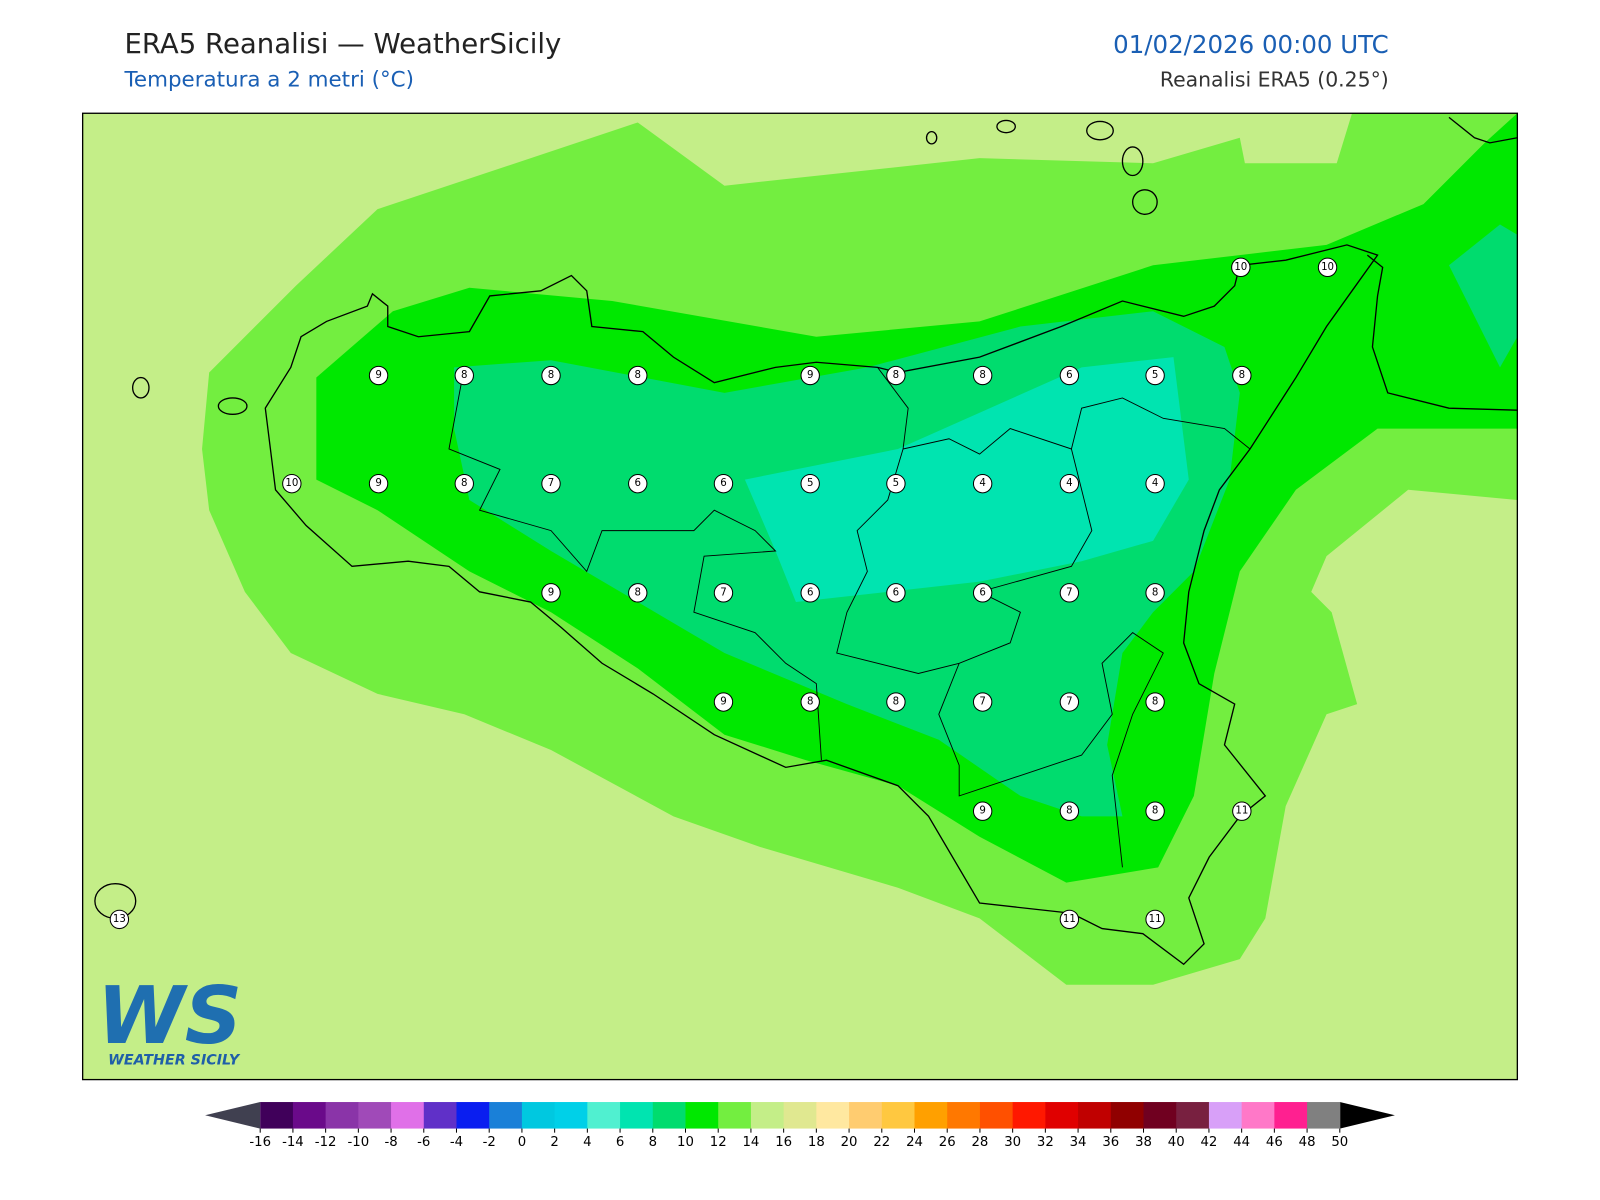  Describe the element at coordinates (1143, 1142) in the screenshot. I see `colorbar-tick-label: 38` at that location.